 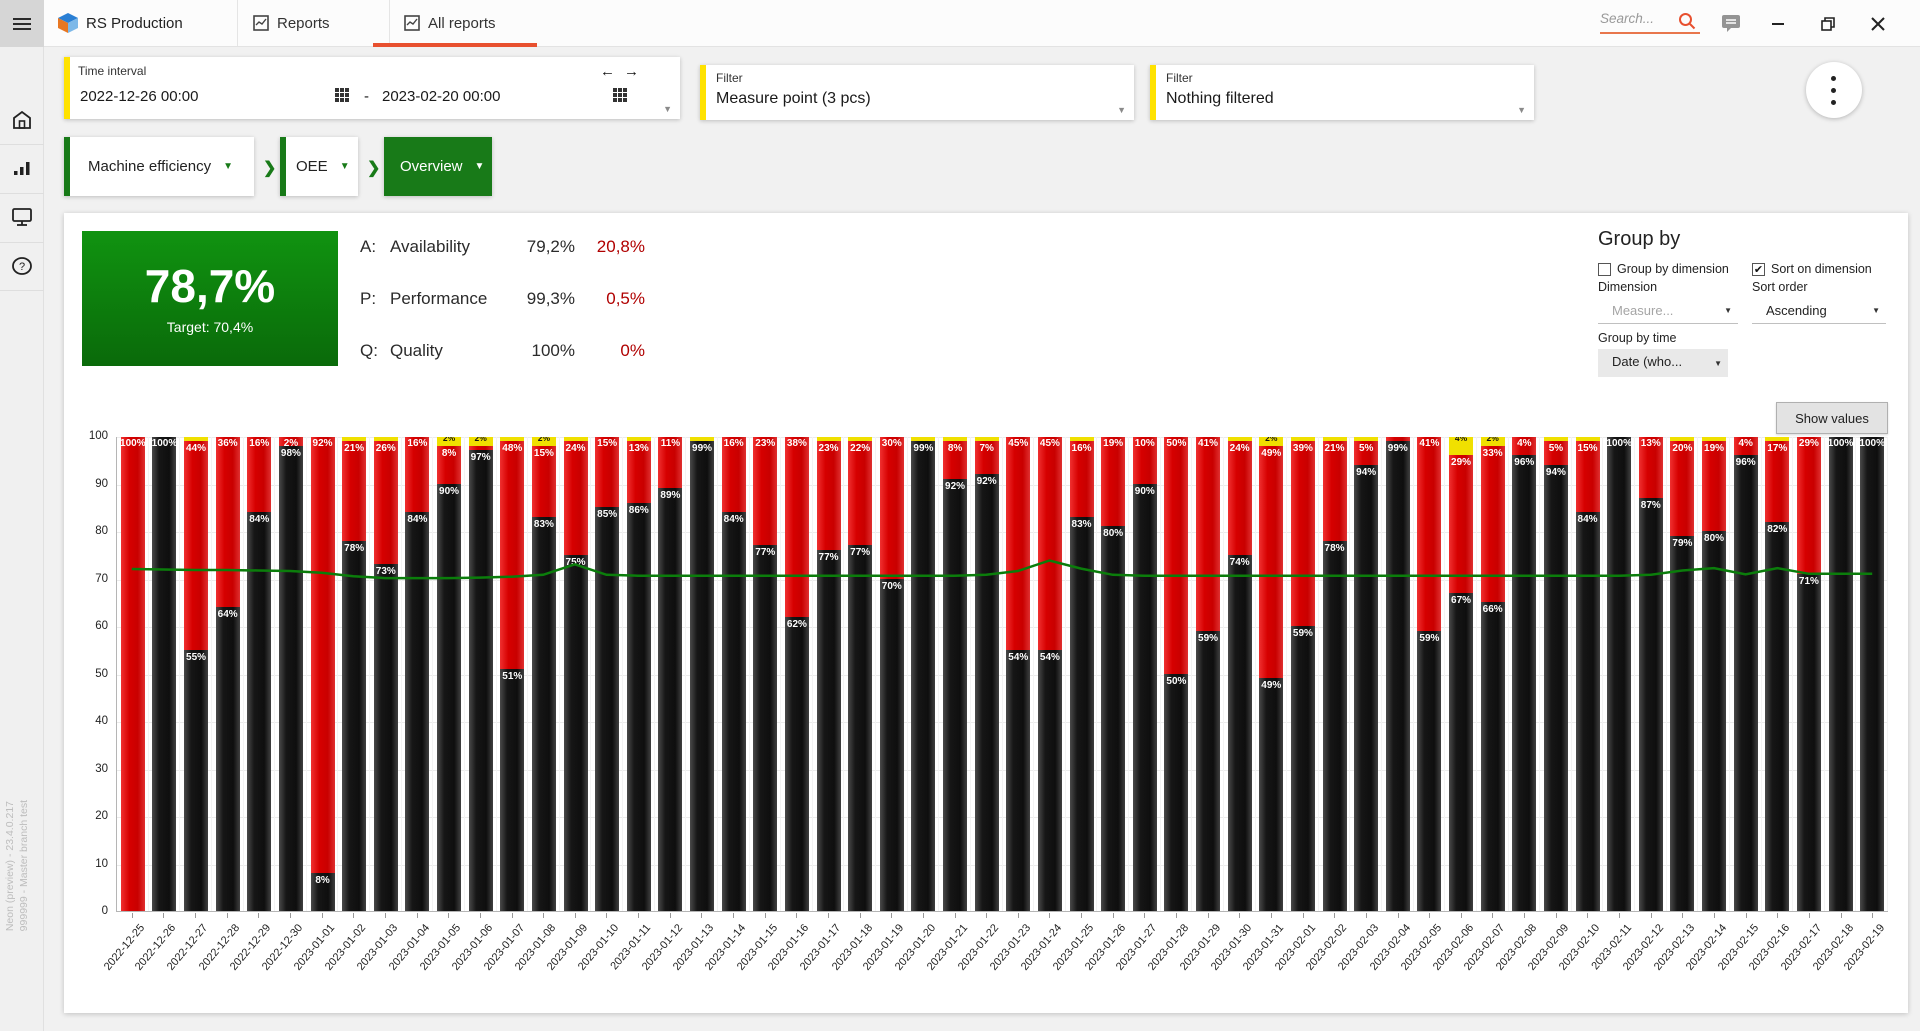 I want to click on tab-reports: Reports, so click(x=303, y=23).